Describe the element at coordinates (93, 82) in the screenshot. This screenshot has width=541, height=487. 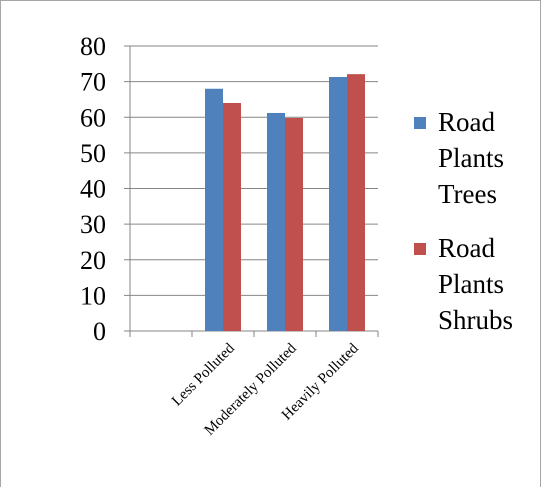
I see `y-tick-label: 70` at that location.